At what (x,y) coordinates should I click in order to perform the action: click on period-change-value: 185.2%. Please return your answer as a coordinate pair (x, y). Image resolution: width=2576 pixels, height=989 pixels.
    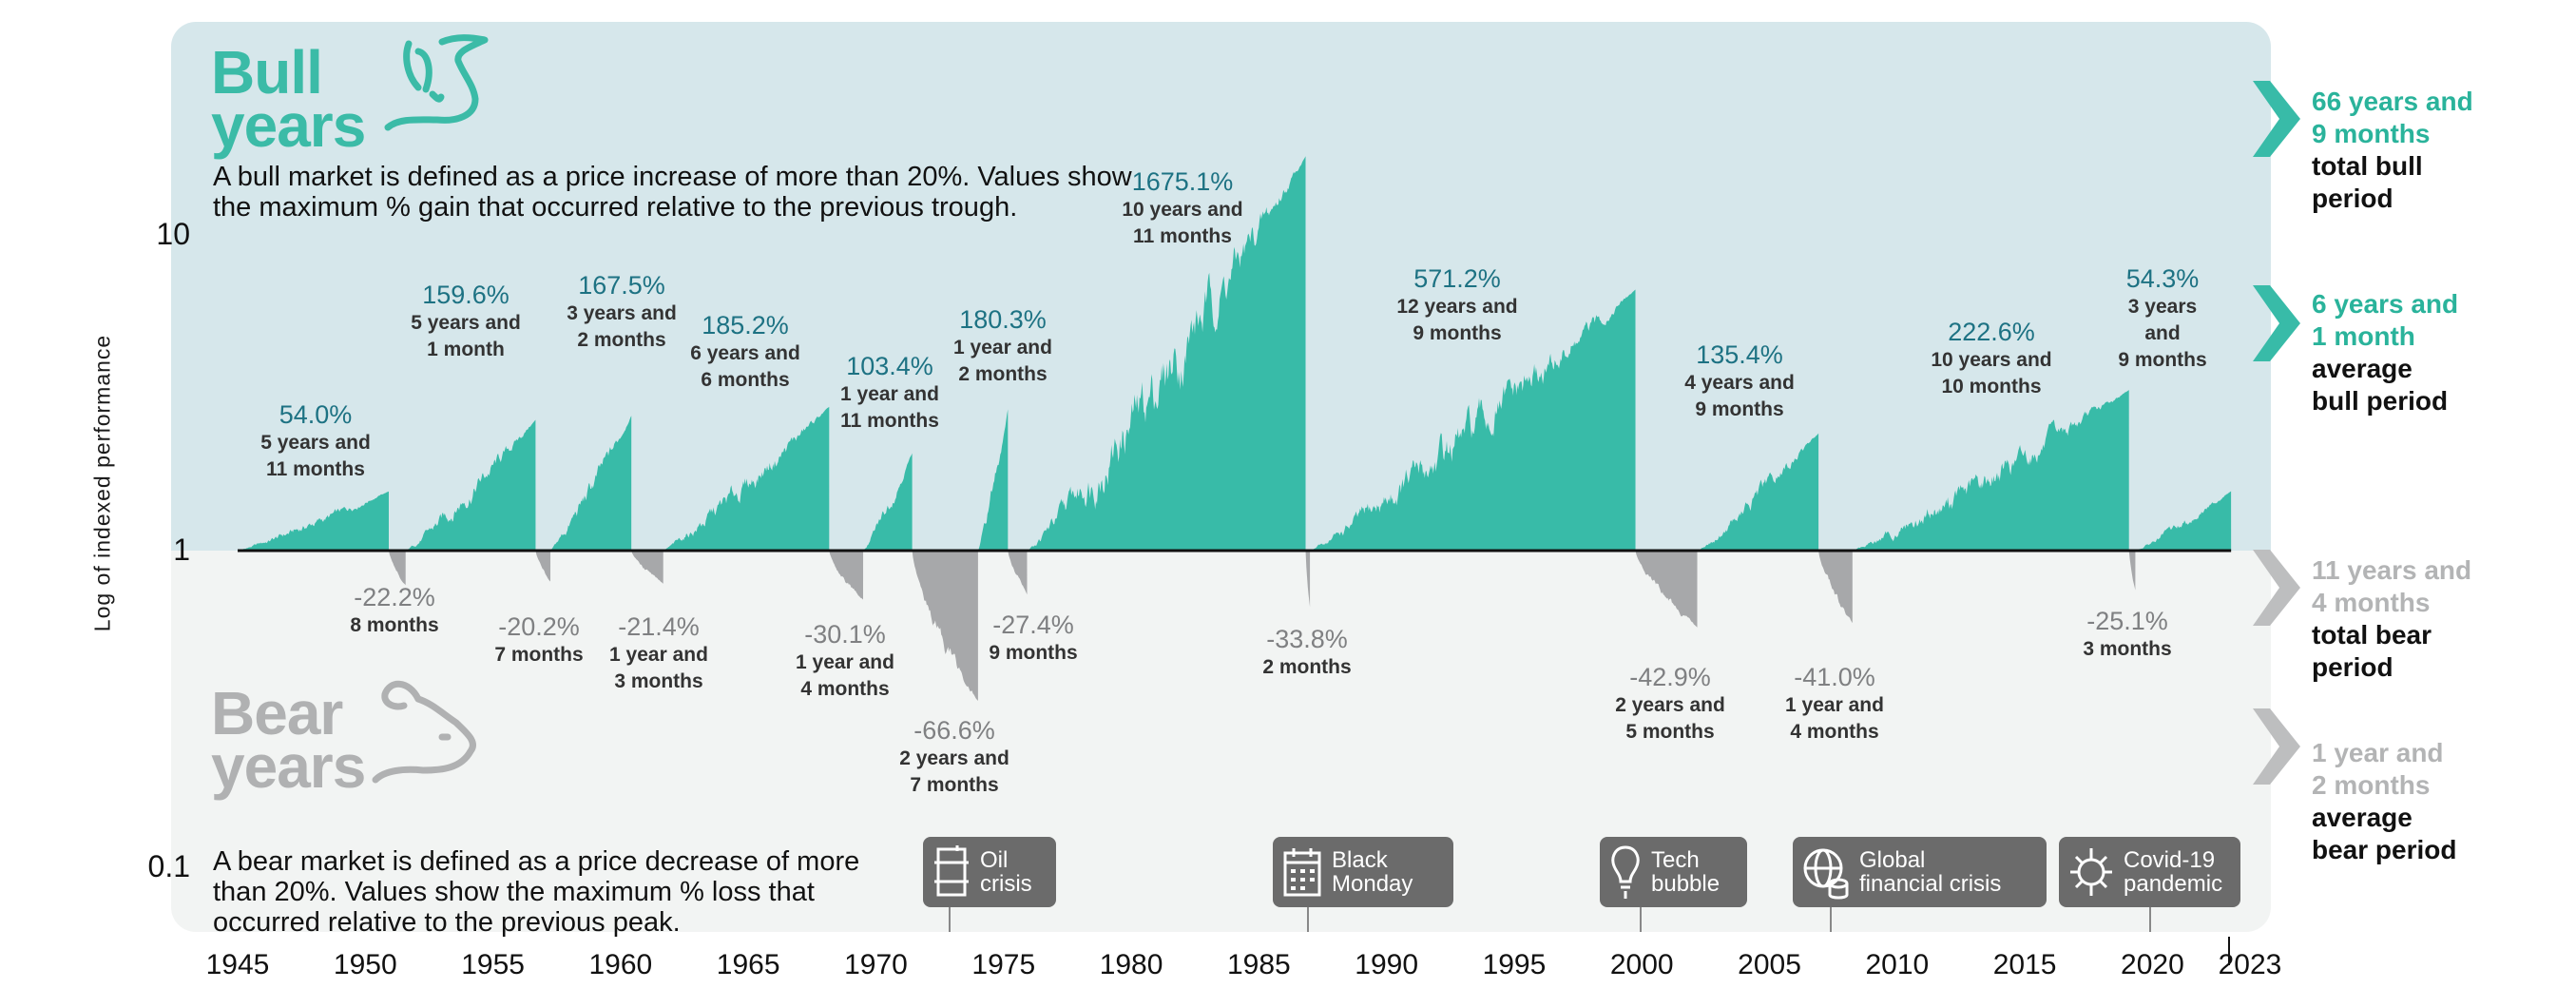
    Looking at the image, I should click on (745, 325).